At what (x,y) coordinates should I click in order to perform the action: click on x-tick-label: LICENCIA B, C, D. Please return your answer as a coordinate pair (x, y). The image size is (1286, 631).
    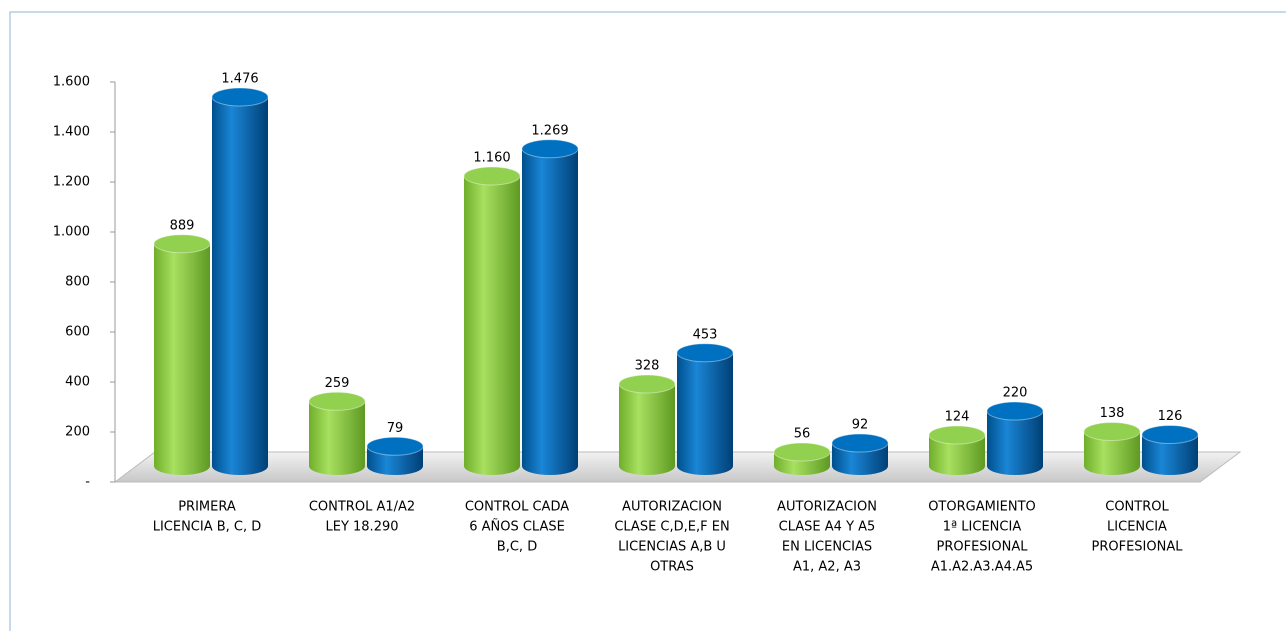
    Looking at the image, I should click on (207, 527).